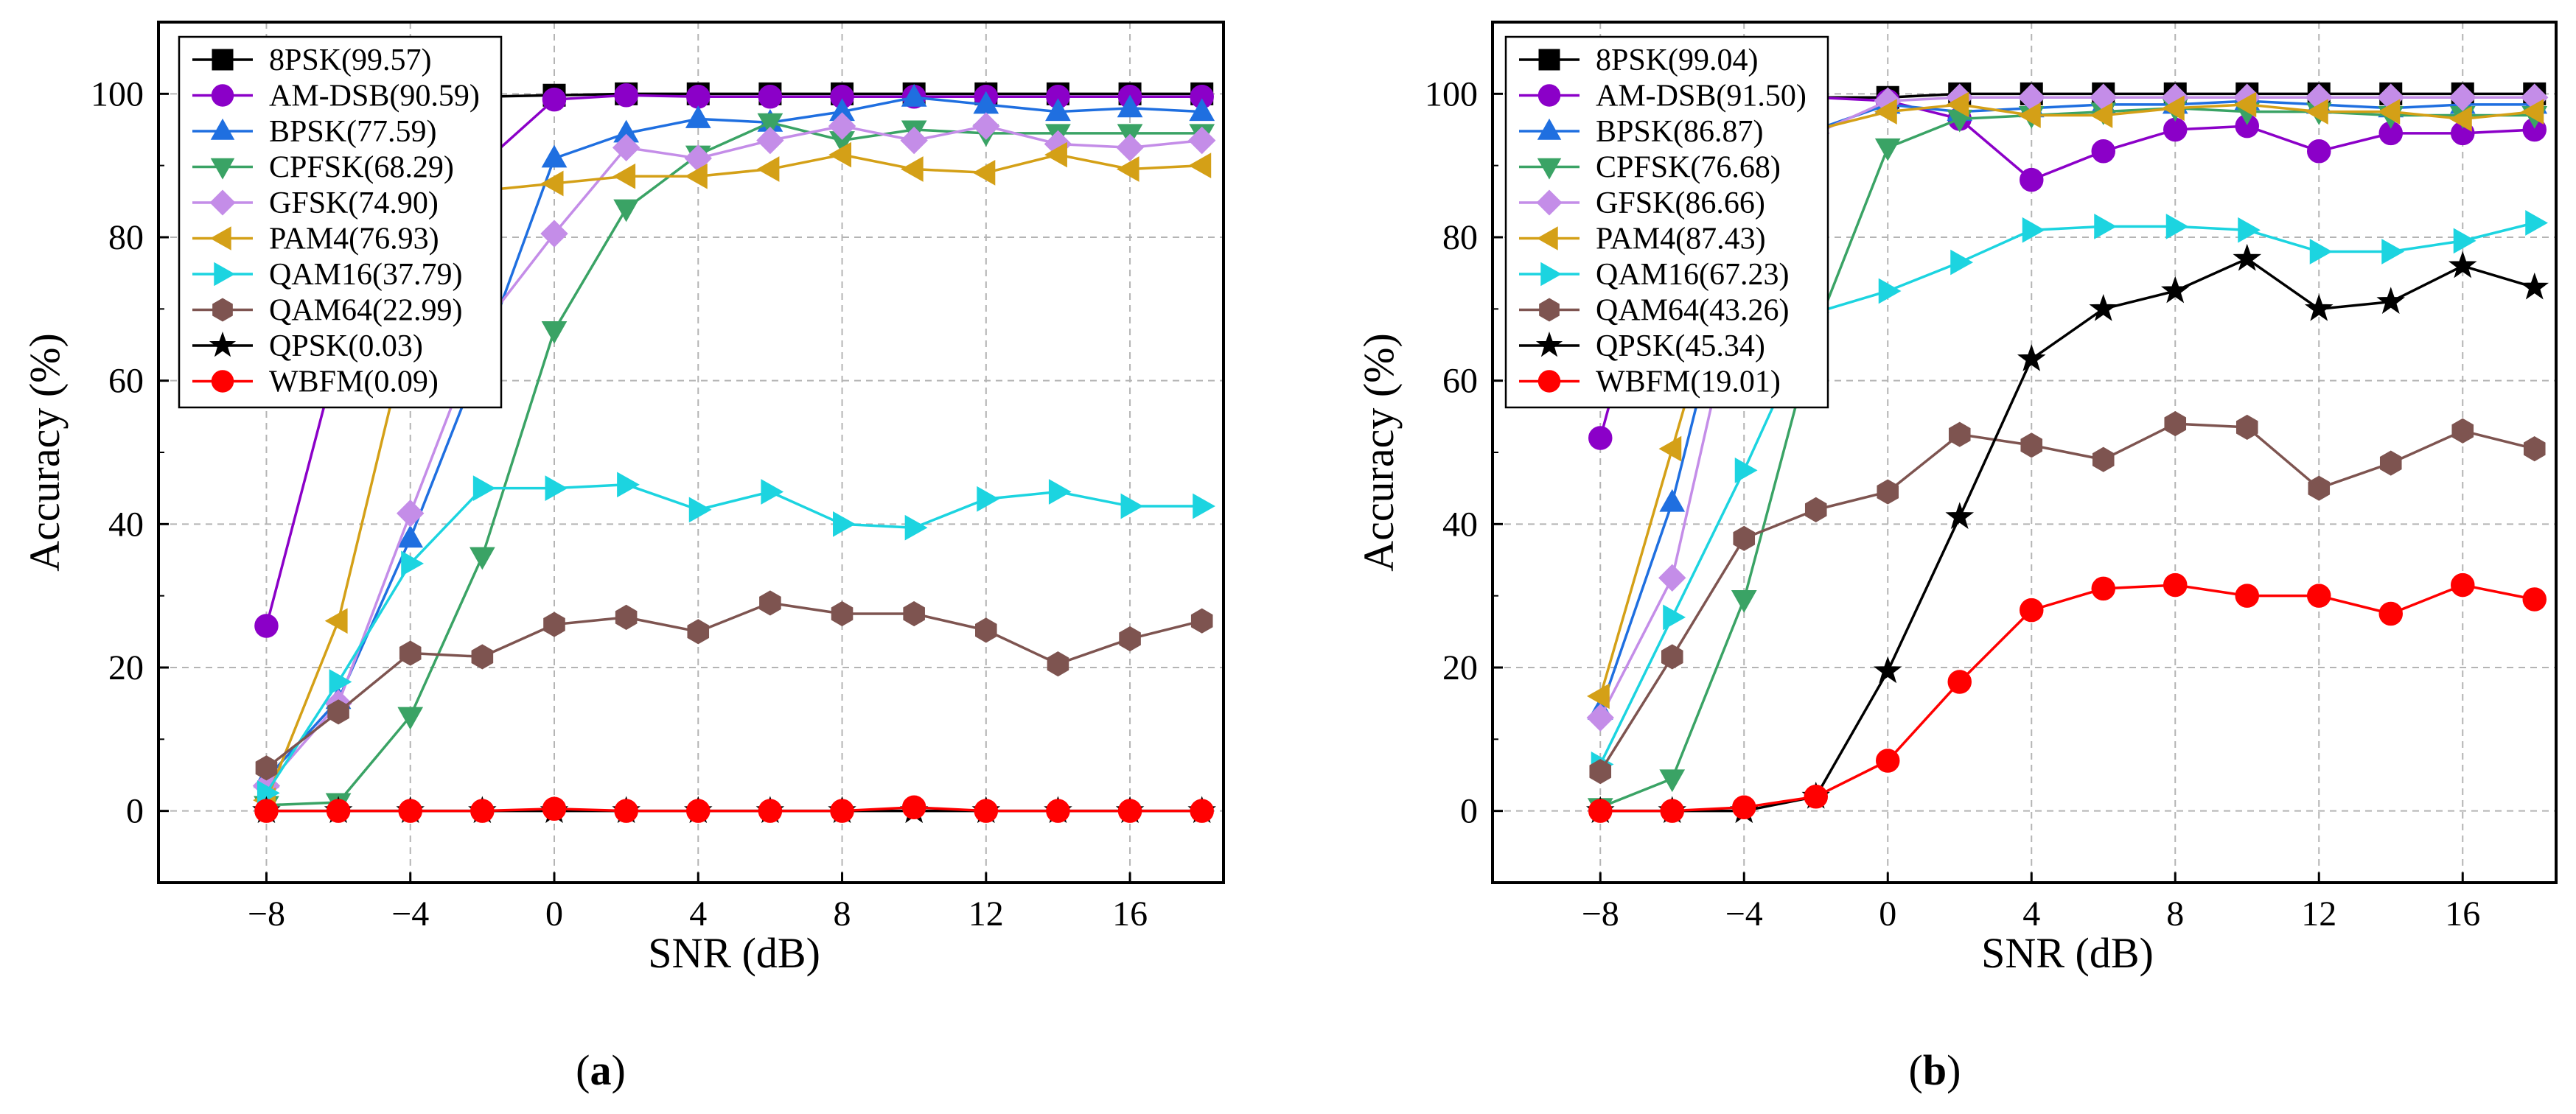  What do you see at coordinates (327, 275) in the screenshot?
I see `legend-item: QAM16(37.79)` at bounding box center [327, 275].